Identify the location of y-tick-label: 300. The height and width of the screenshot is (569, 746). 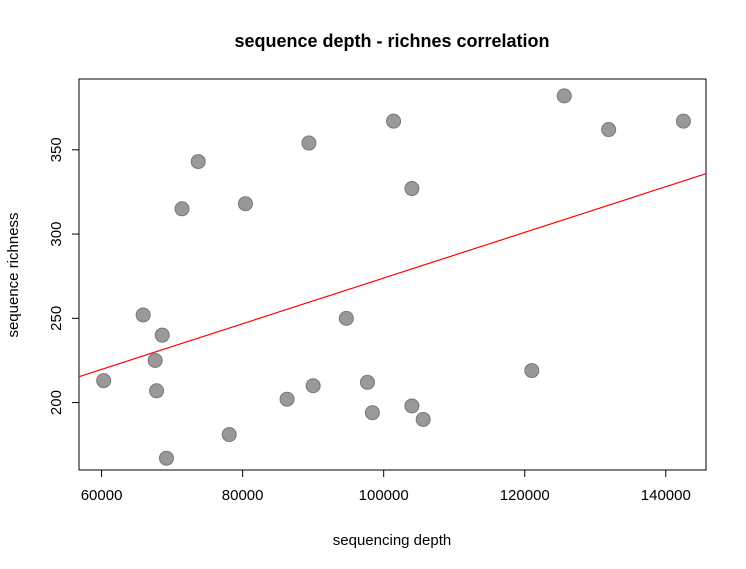
(56, 234).